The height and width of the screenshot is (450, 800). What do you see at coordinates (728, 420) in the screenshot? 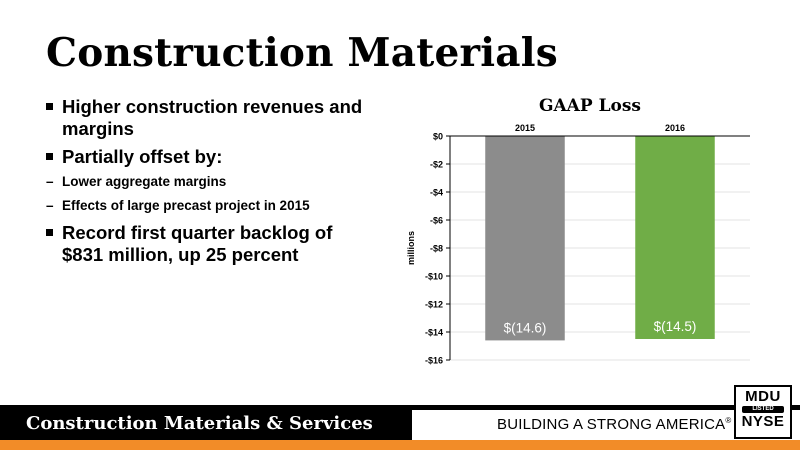
I see `registered-mark: ®` at bounding box center [728, 420].